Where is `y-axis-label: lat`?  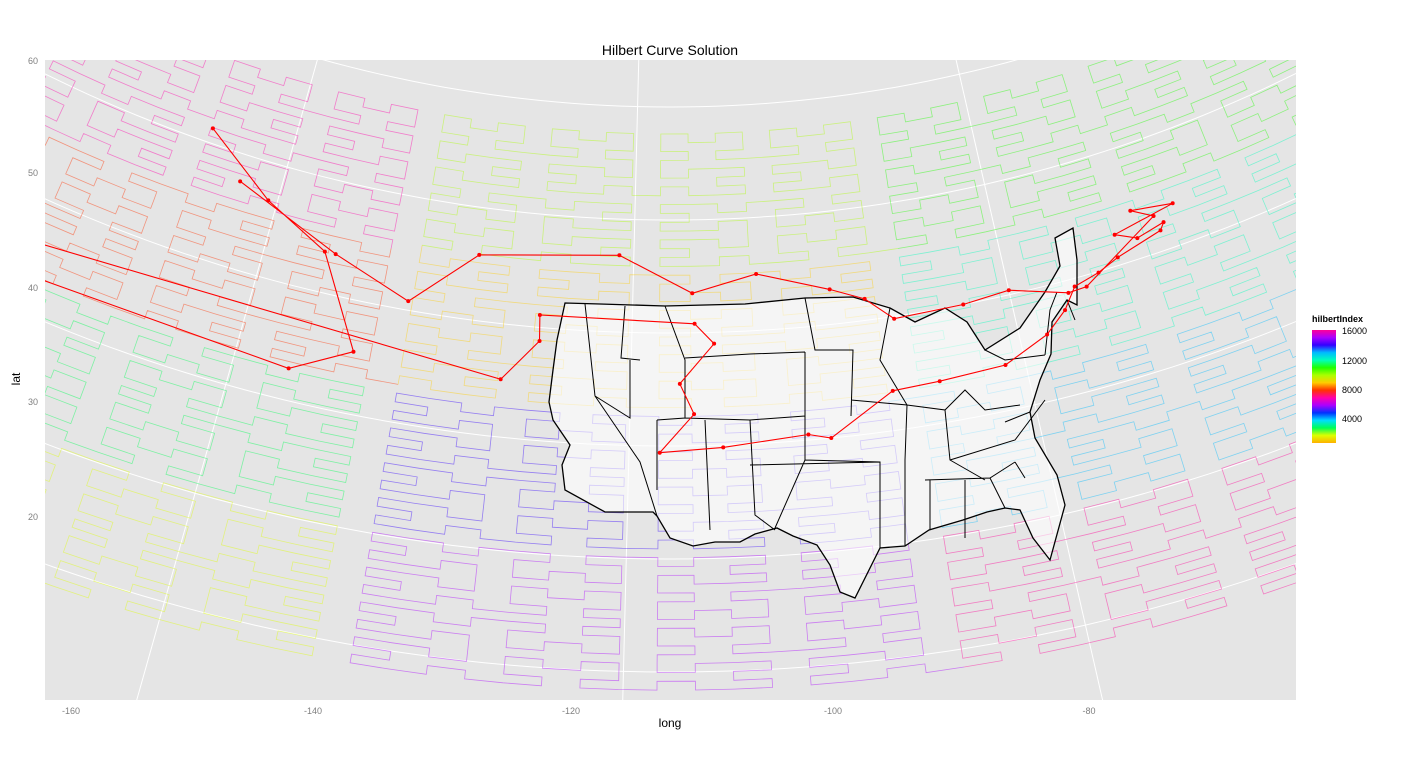 y-axis-label: lat is located at coordinates (16, 379).